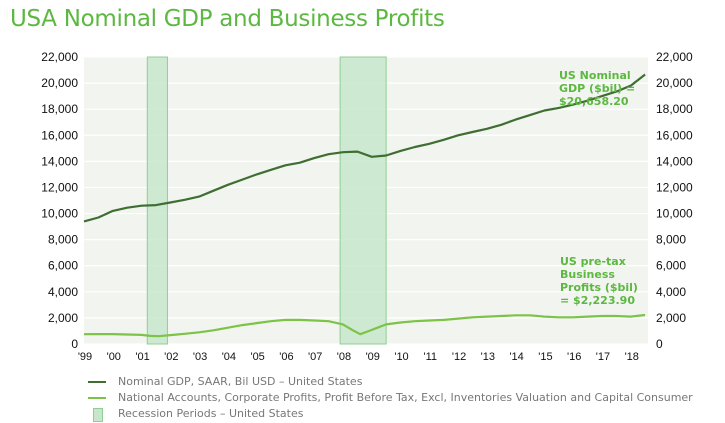  Describe the element at coordinates (597, 88) in the screenshot. I see `annotation-line: GDP ($bil) =` at that location.